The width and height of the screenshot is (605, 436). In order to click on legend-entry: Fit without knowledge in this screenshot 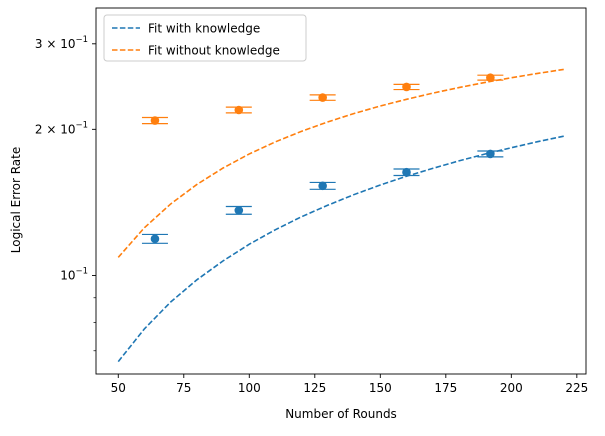, I will do `click(196, 51)`.